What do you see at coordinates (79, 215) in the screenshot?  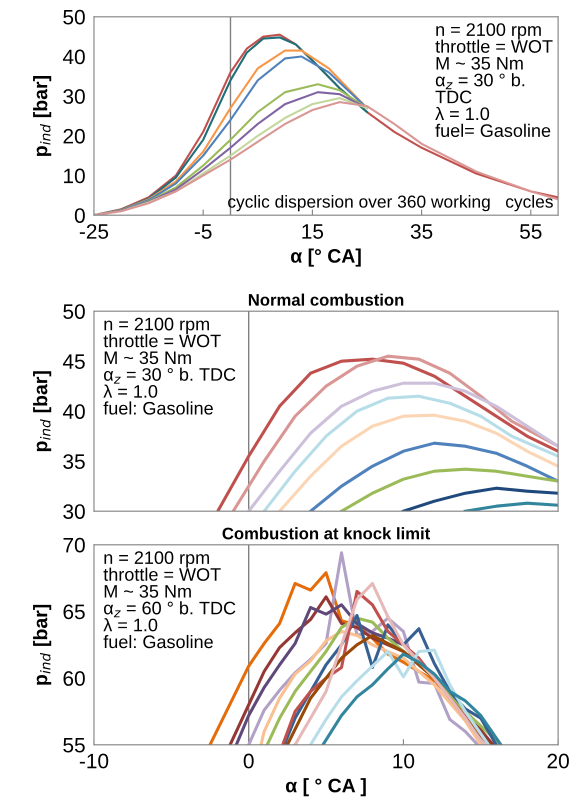 I see `y-tick-label: 0` at bounding box center [79, 215].